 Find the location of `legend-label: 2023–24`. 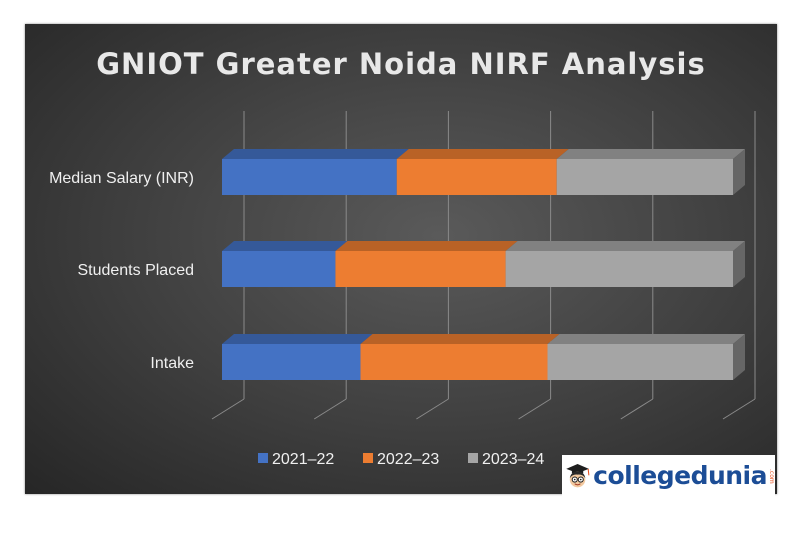

legend-label: 2023–24 is located at coordinates (513, 459).